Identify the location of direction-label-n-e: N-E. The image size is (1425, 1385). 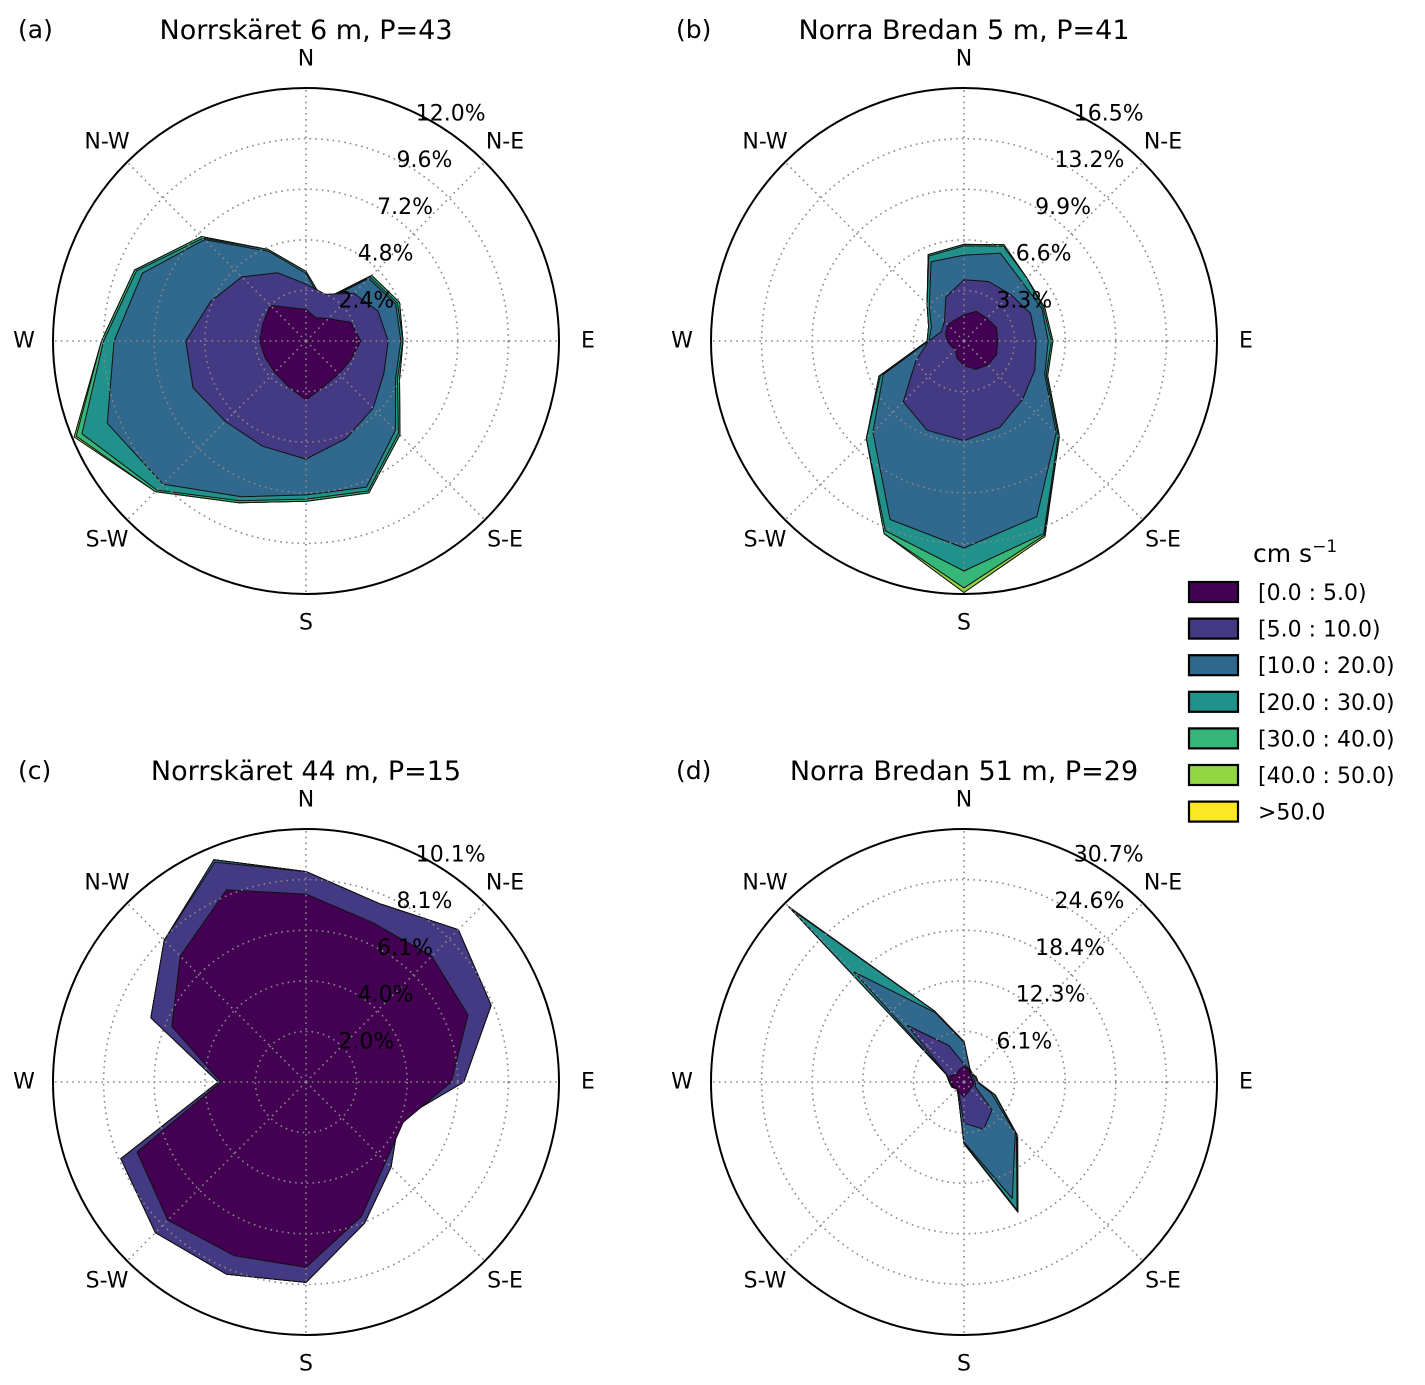
(505, 142).